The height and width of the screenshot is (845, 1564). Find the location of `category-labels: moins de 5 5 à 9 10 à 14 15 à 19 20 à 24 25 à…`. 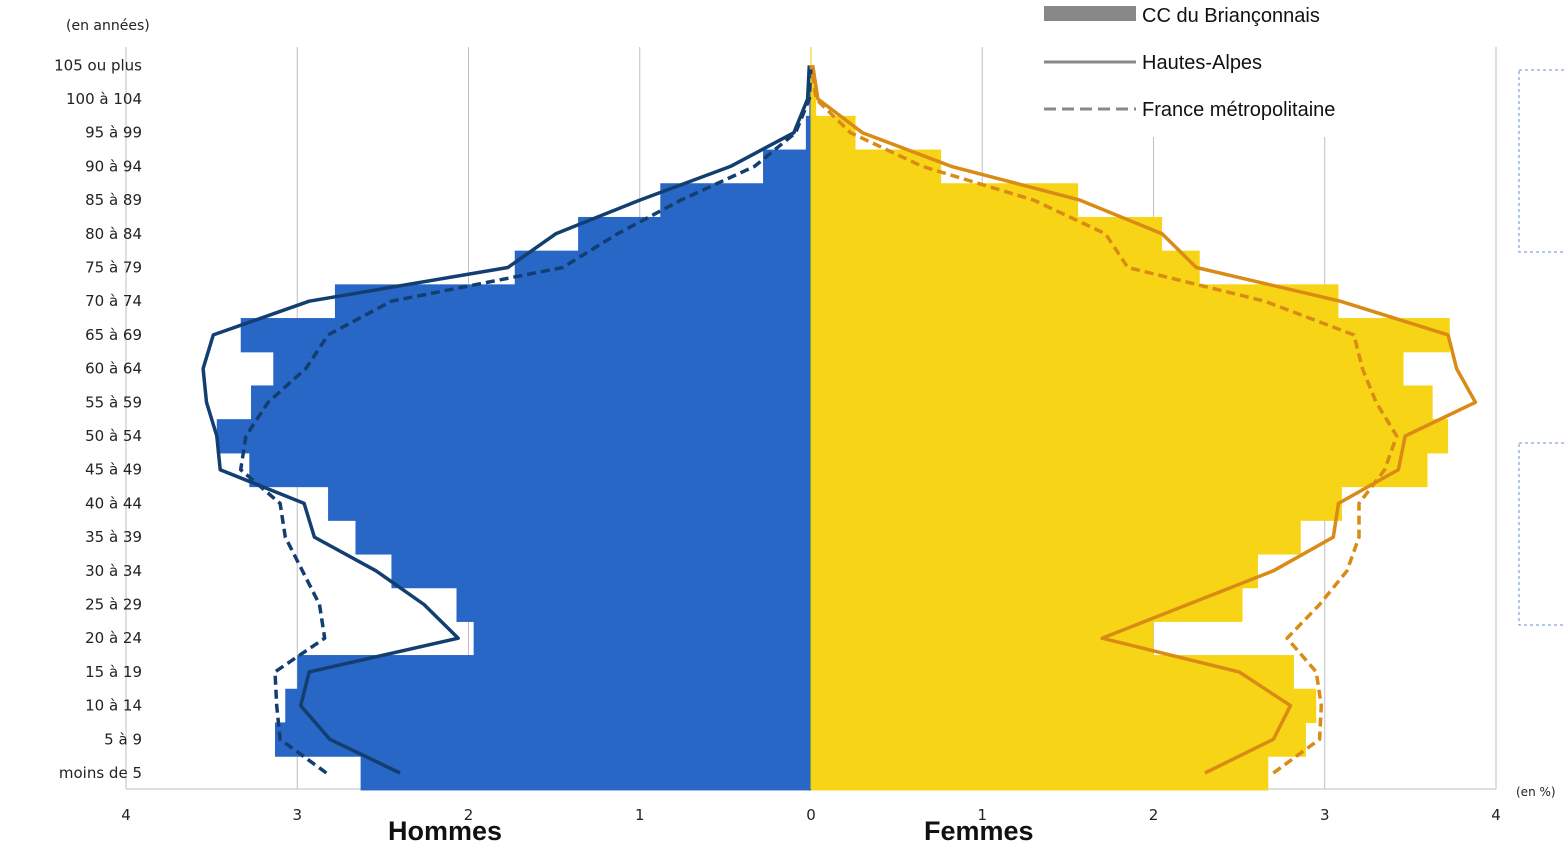

category-labels: moins de 5 5 à 9 10 à 14 15 à 19 20 à 24 25 à… is located at coordinates (98, 419).